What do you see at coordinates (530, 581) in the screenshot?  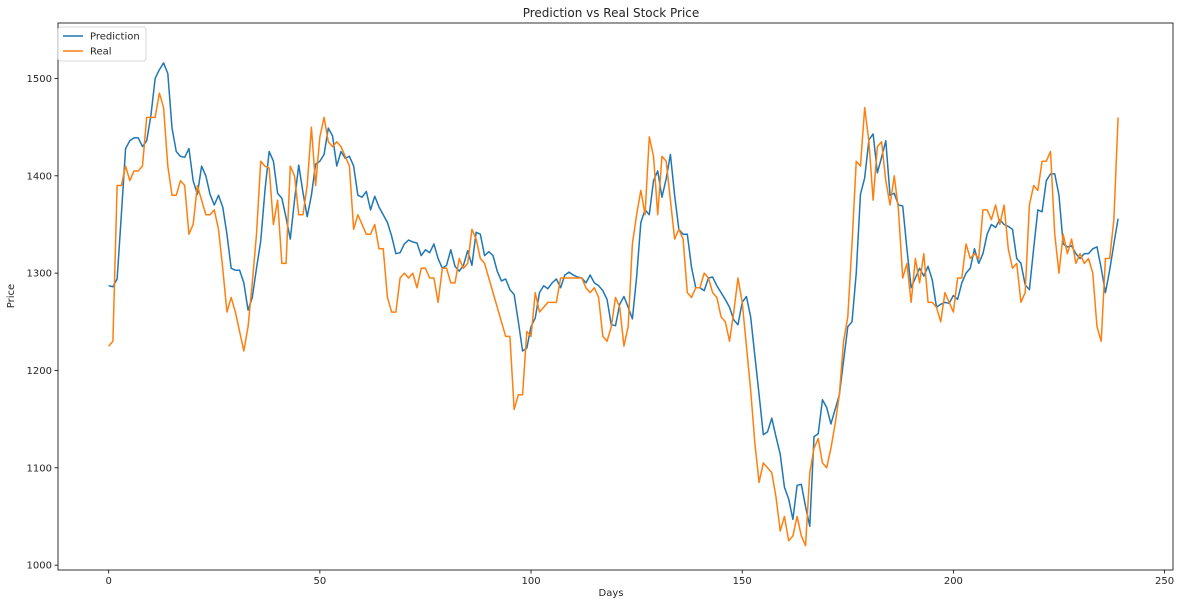 I see `x-tick-label: 100` at bounding box center [530, 581].